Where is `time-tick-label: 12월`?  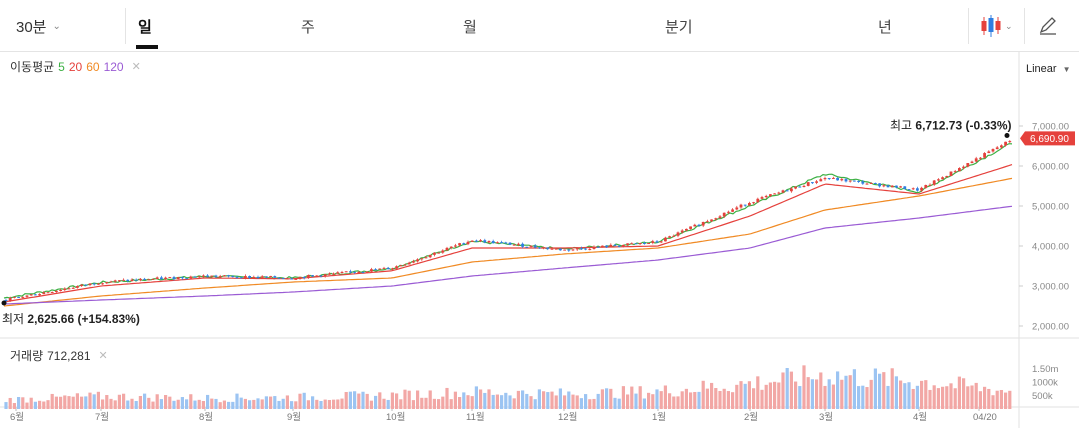
time-tick-label: 12월 is located at coordinates (567, 417).